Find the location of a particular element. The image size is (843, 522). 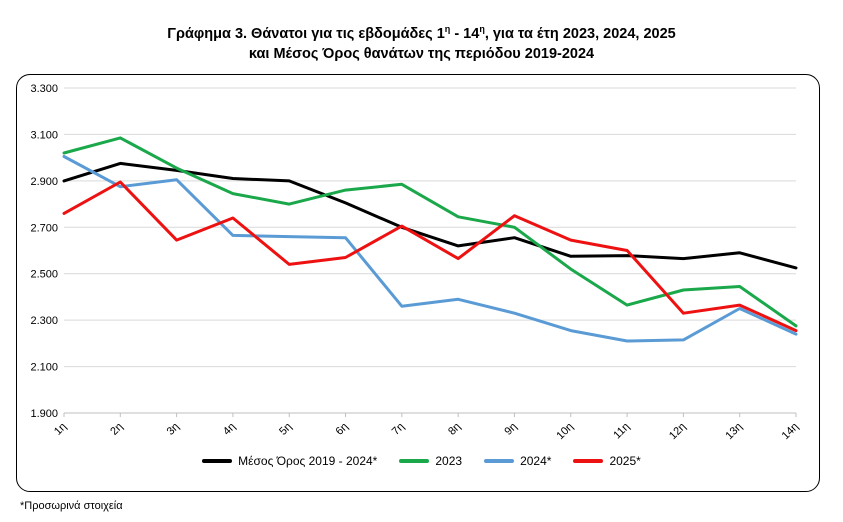

legend-item: 2023 is located at coordinates (430, 461).